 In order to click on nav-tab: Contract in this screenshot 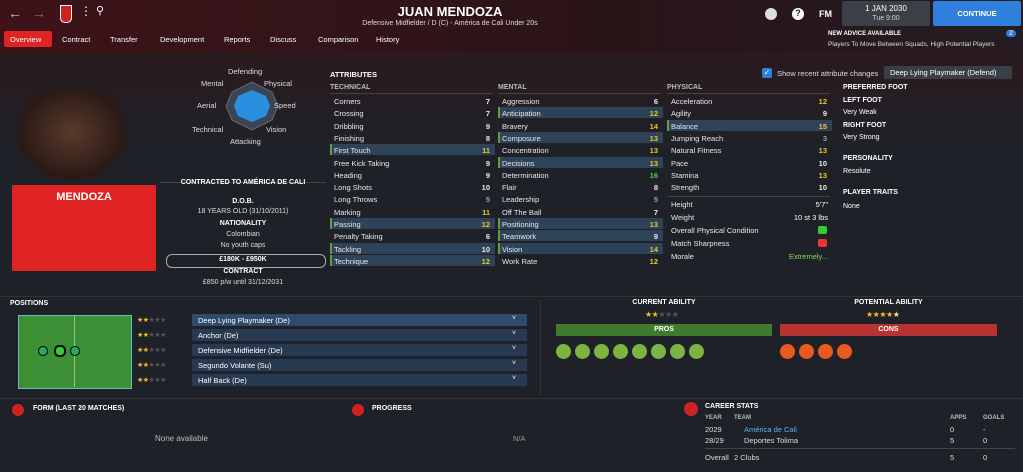, I will do `click(76, 39)`.